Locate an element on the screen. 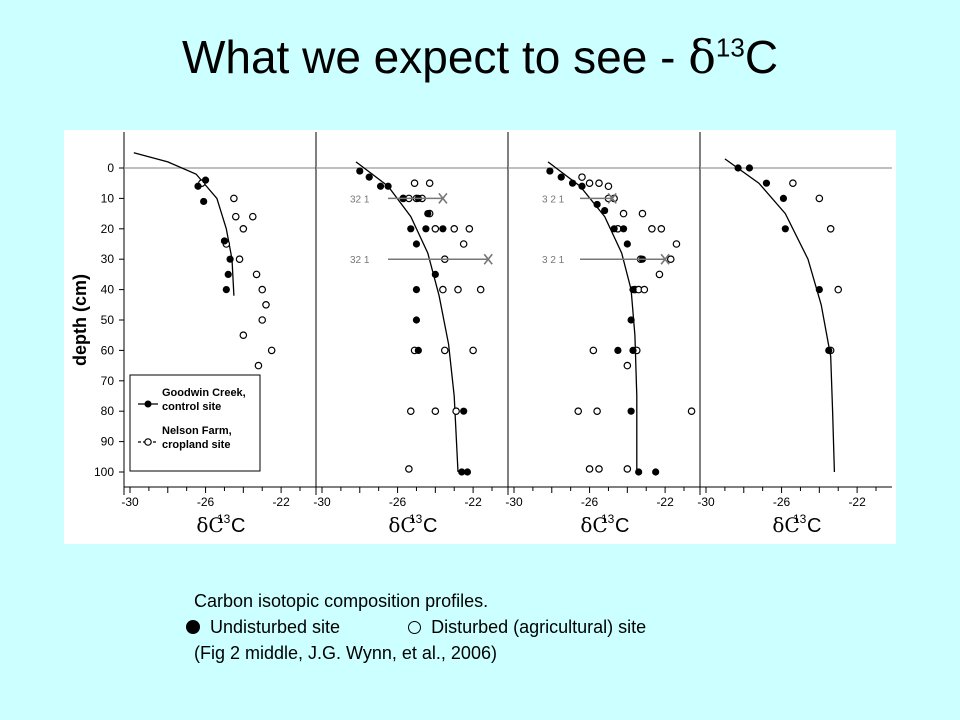 Image resolution: width=960 pixels, height=720 pixels. legend-disturbed: Disturbed (agricultural) site is located at coordinates (539, 627).